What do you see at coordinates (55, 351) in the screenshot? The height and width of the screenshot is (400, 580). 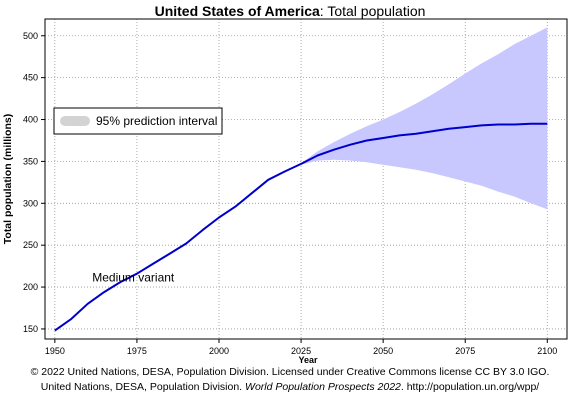 I see `x-tick-label-1950: 1950` at bounding box center [55, 351].